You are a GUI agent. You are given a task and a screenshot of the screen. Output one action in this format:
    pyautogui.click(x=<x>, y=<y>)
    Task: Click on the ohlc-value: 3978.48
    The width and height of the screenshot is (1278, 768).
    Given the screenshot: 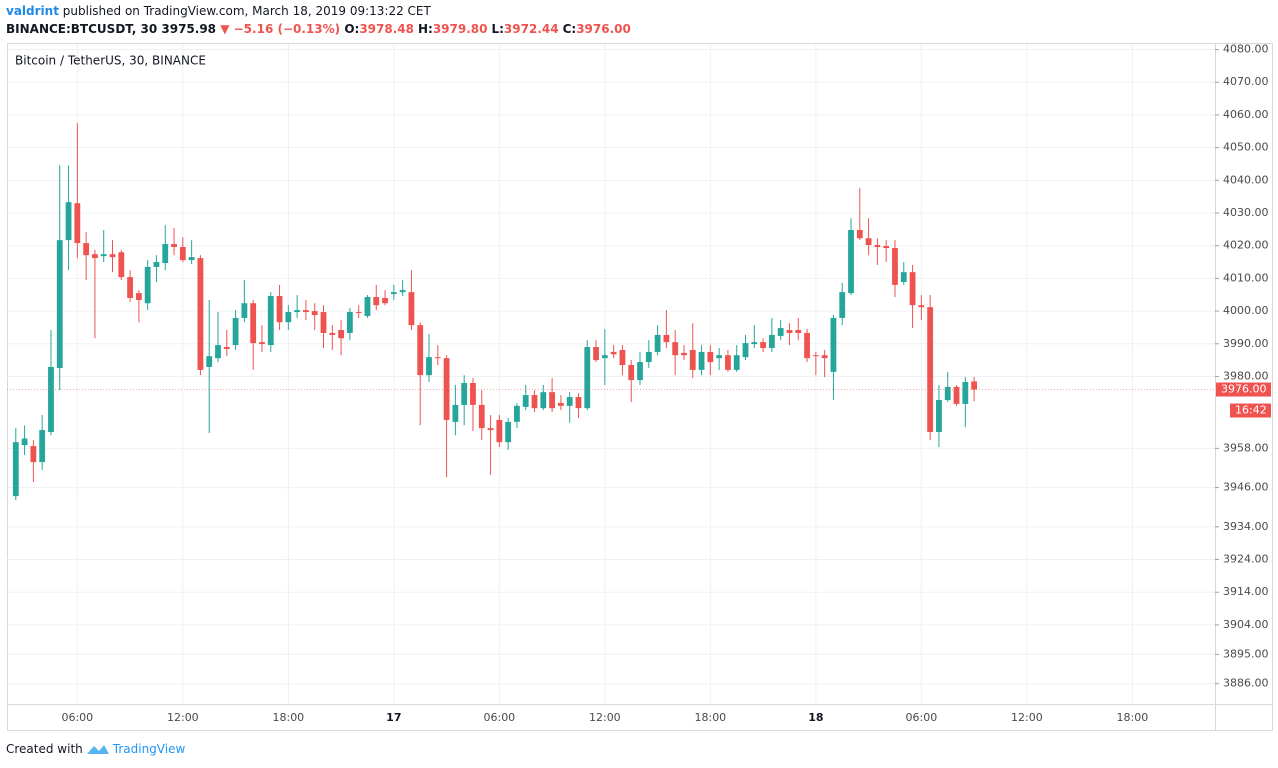 What is the action you would take?
    pyautogui.click(x=386, y=29)
    